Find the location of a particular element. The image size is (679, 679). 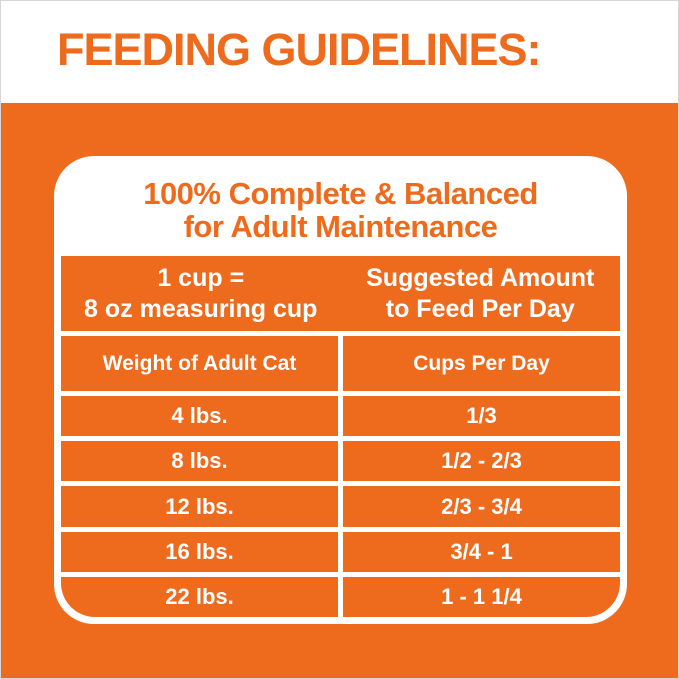

weight-cell: 16 lbs. is located at coordinates (199, 551).